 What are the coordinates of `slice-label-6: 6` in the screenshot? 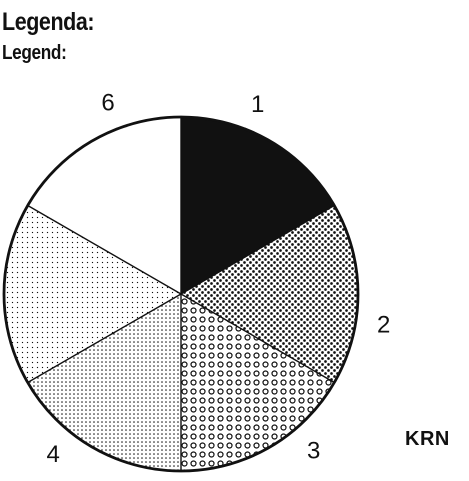 It's located at (107, 102).